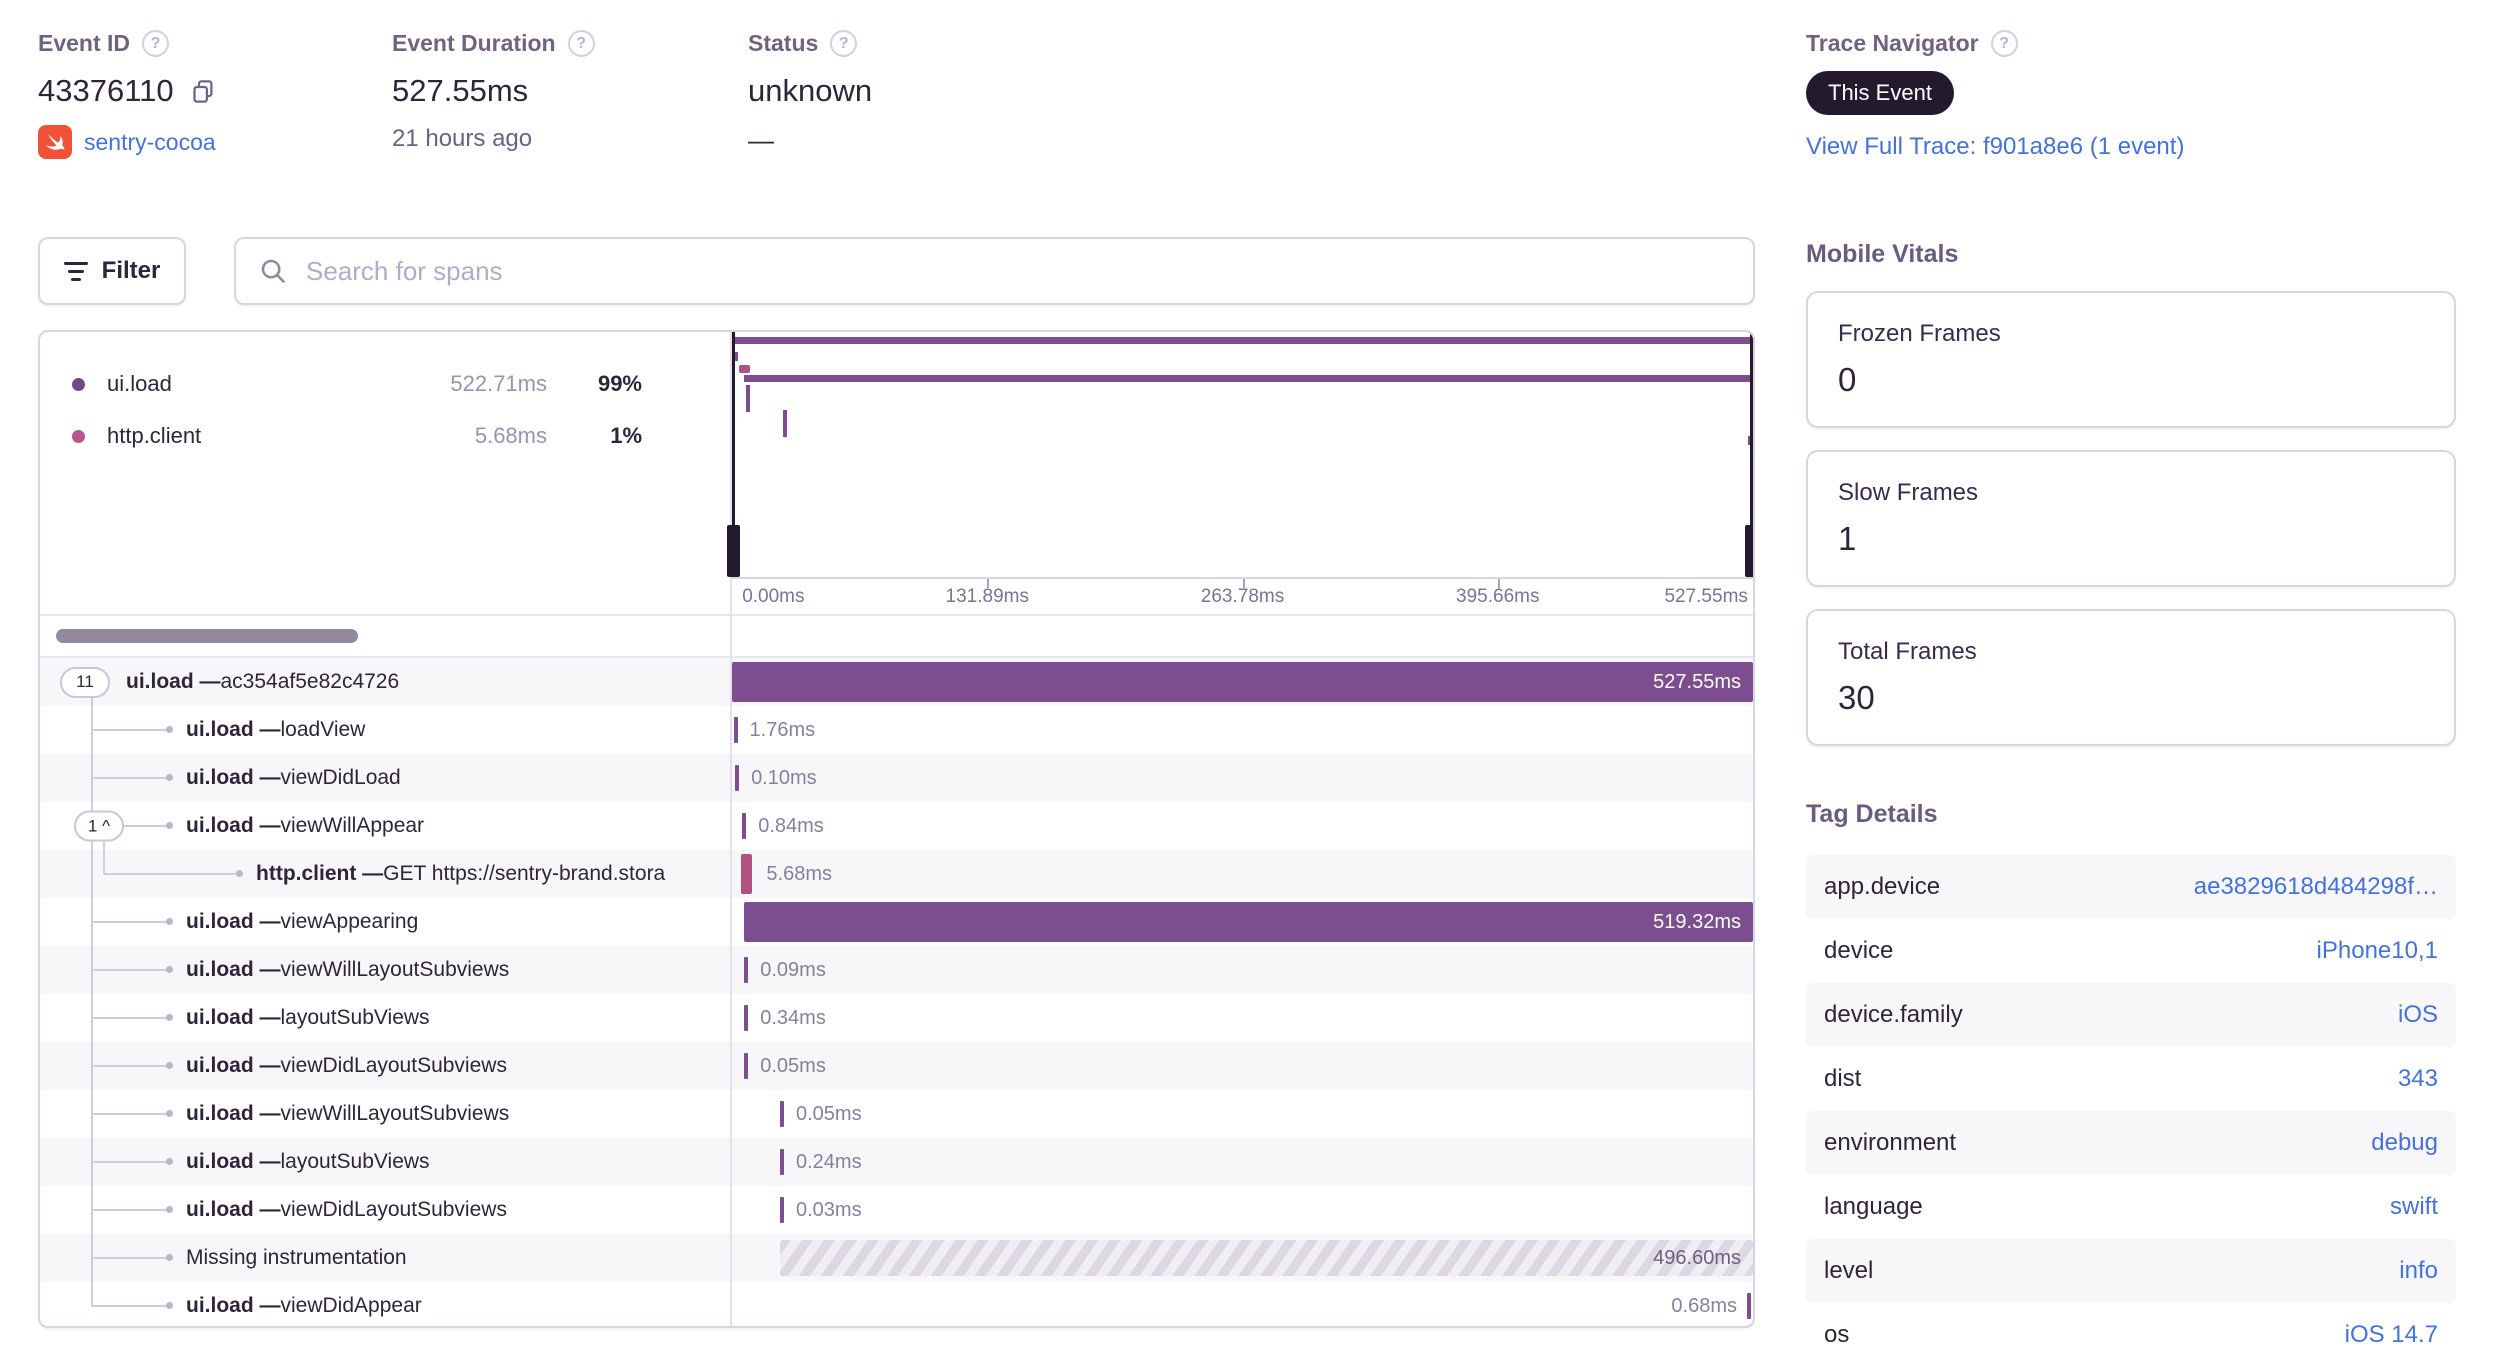  I want to click on tag-row: environment debug, so click(2131, 1143).